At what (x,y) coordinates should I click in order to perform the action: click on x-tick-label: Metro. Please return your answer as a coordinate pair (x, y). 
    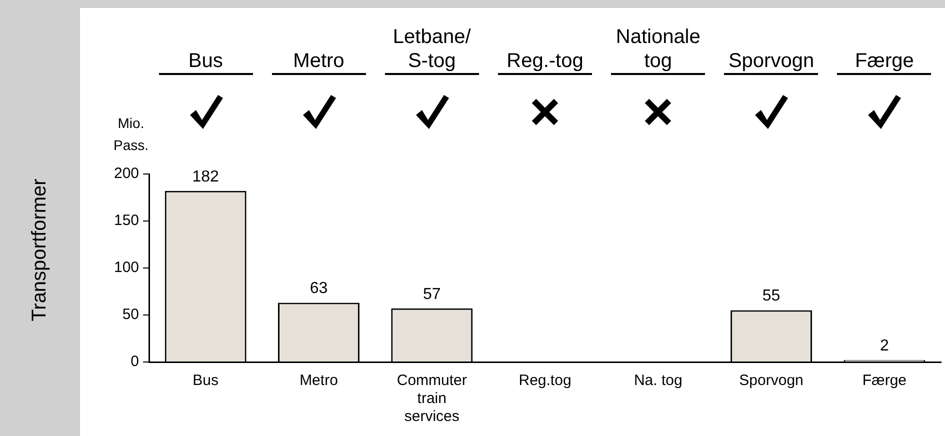
    Looking at the image, I should click on (319, 381).